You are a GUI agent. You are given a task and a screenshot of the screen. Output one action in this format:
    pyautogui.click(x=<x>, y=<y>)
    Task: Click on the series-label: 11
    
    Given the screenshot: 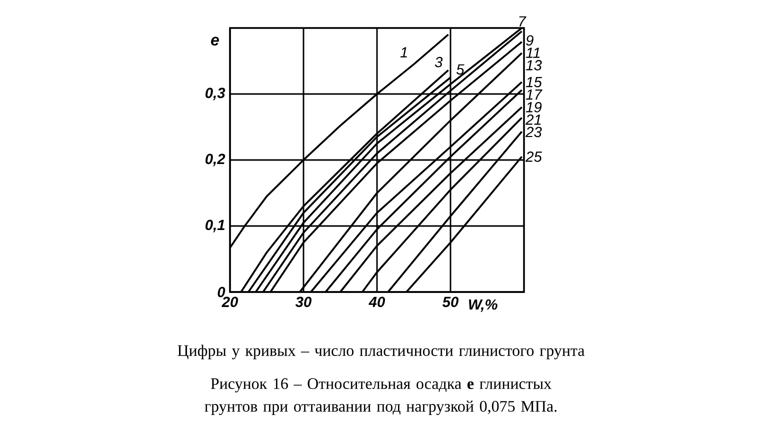 What is the action you would take?
    pyautogui.click(x=533, y=53)
    